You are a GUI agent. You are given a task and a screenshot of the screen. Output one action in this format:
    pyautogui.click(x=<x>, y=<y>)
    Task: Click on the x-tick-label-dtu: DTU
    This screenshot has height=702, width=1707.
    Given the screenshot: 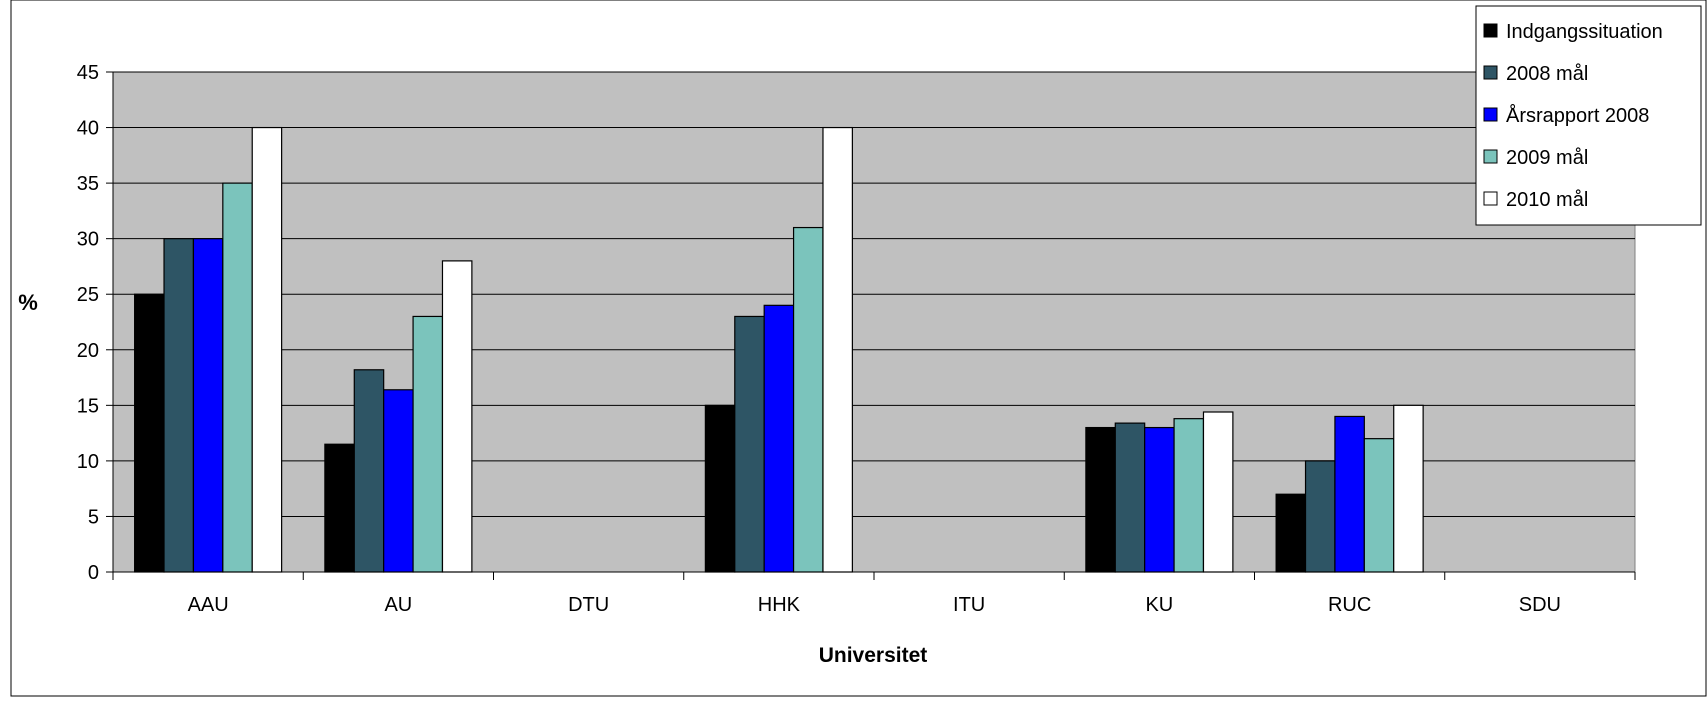 What is the action you would take?
    pyautogui.click(x=588, y=605)
    